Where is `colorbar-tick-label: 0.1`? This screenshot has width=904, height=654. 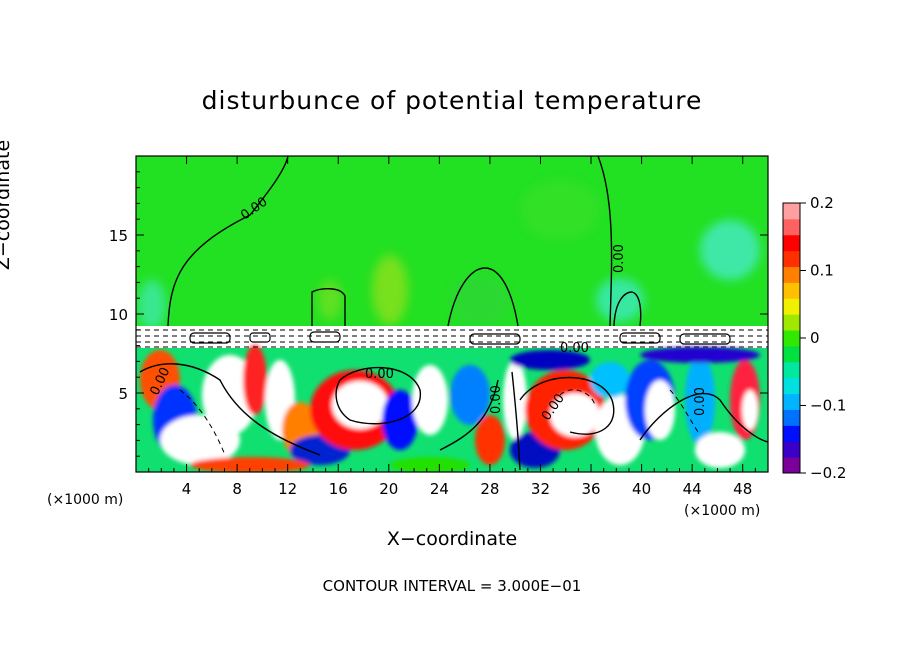 colorbar-tick-label: 0.1 is located at coordinates (822, 271).